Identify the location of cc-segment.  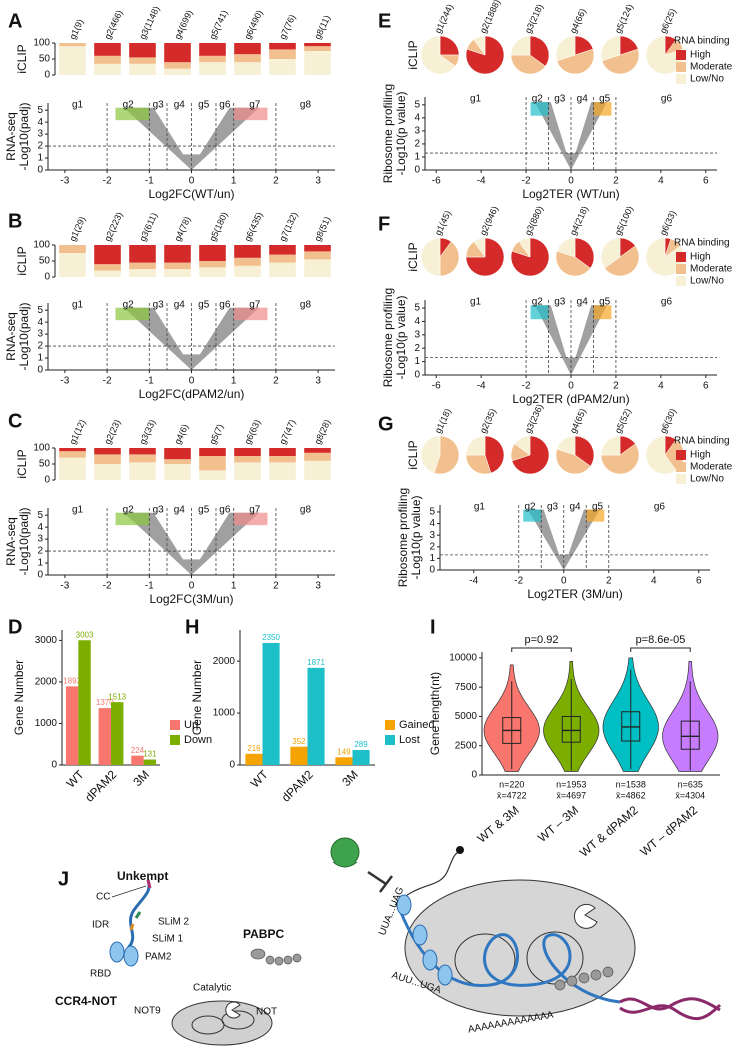
(149, 884).